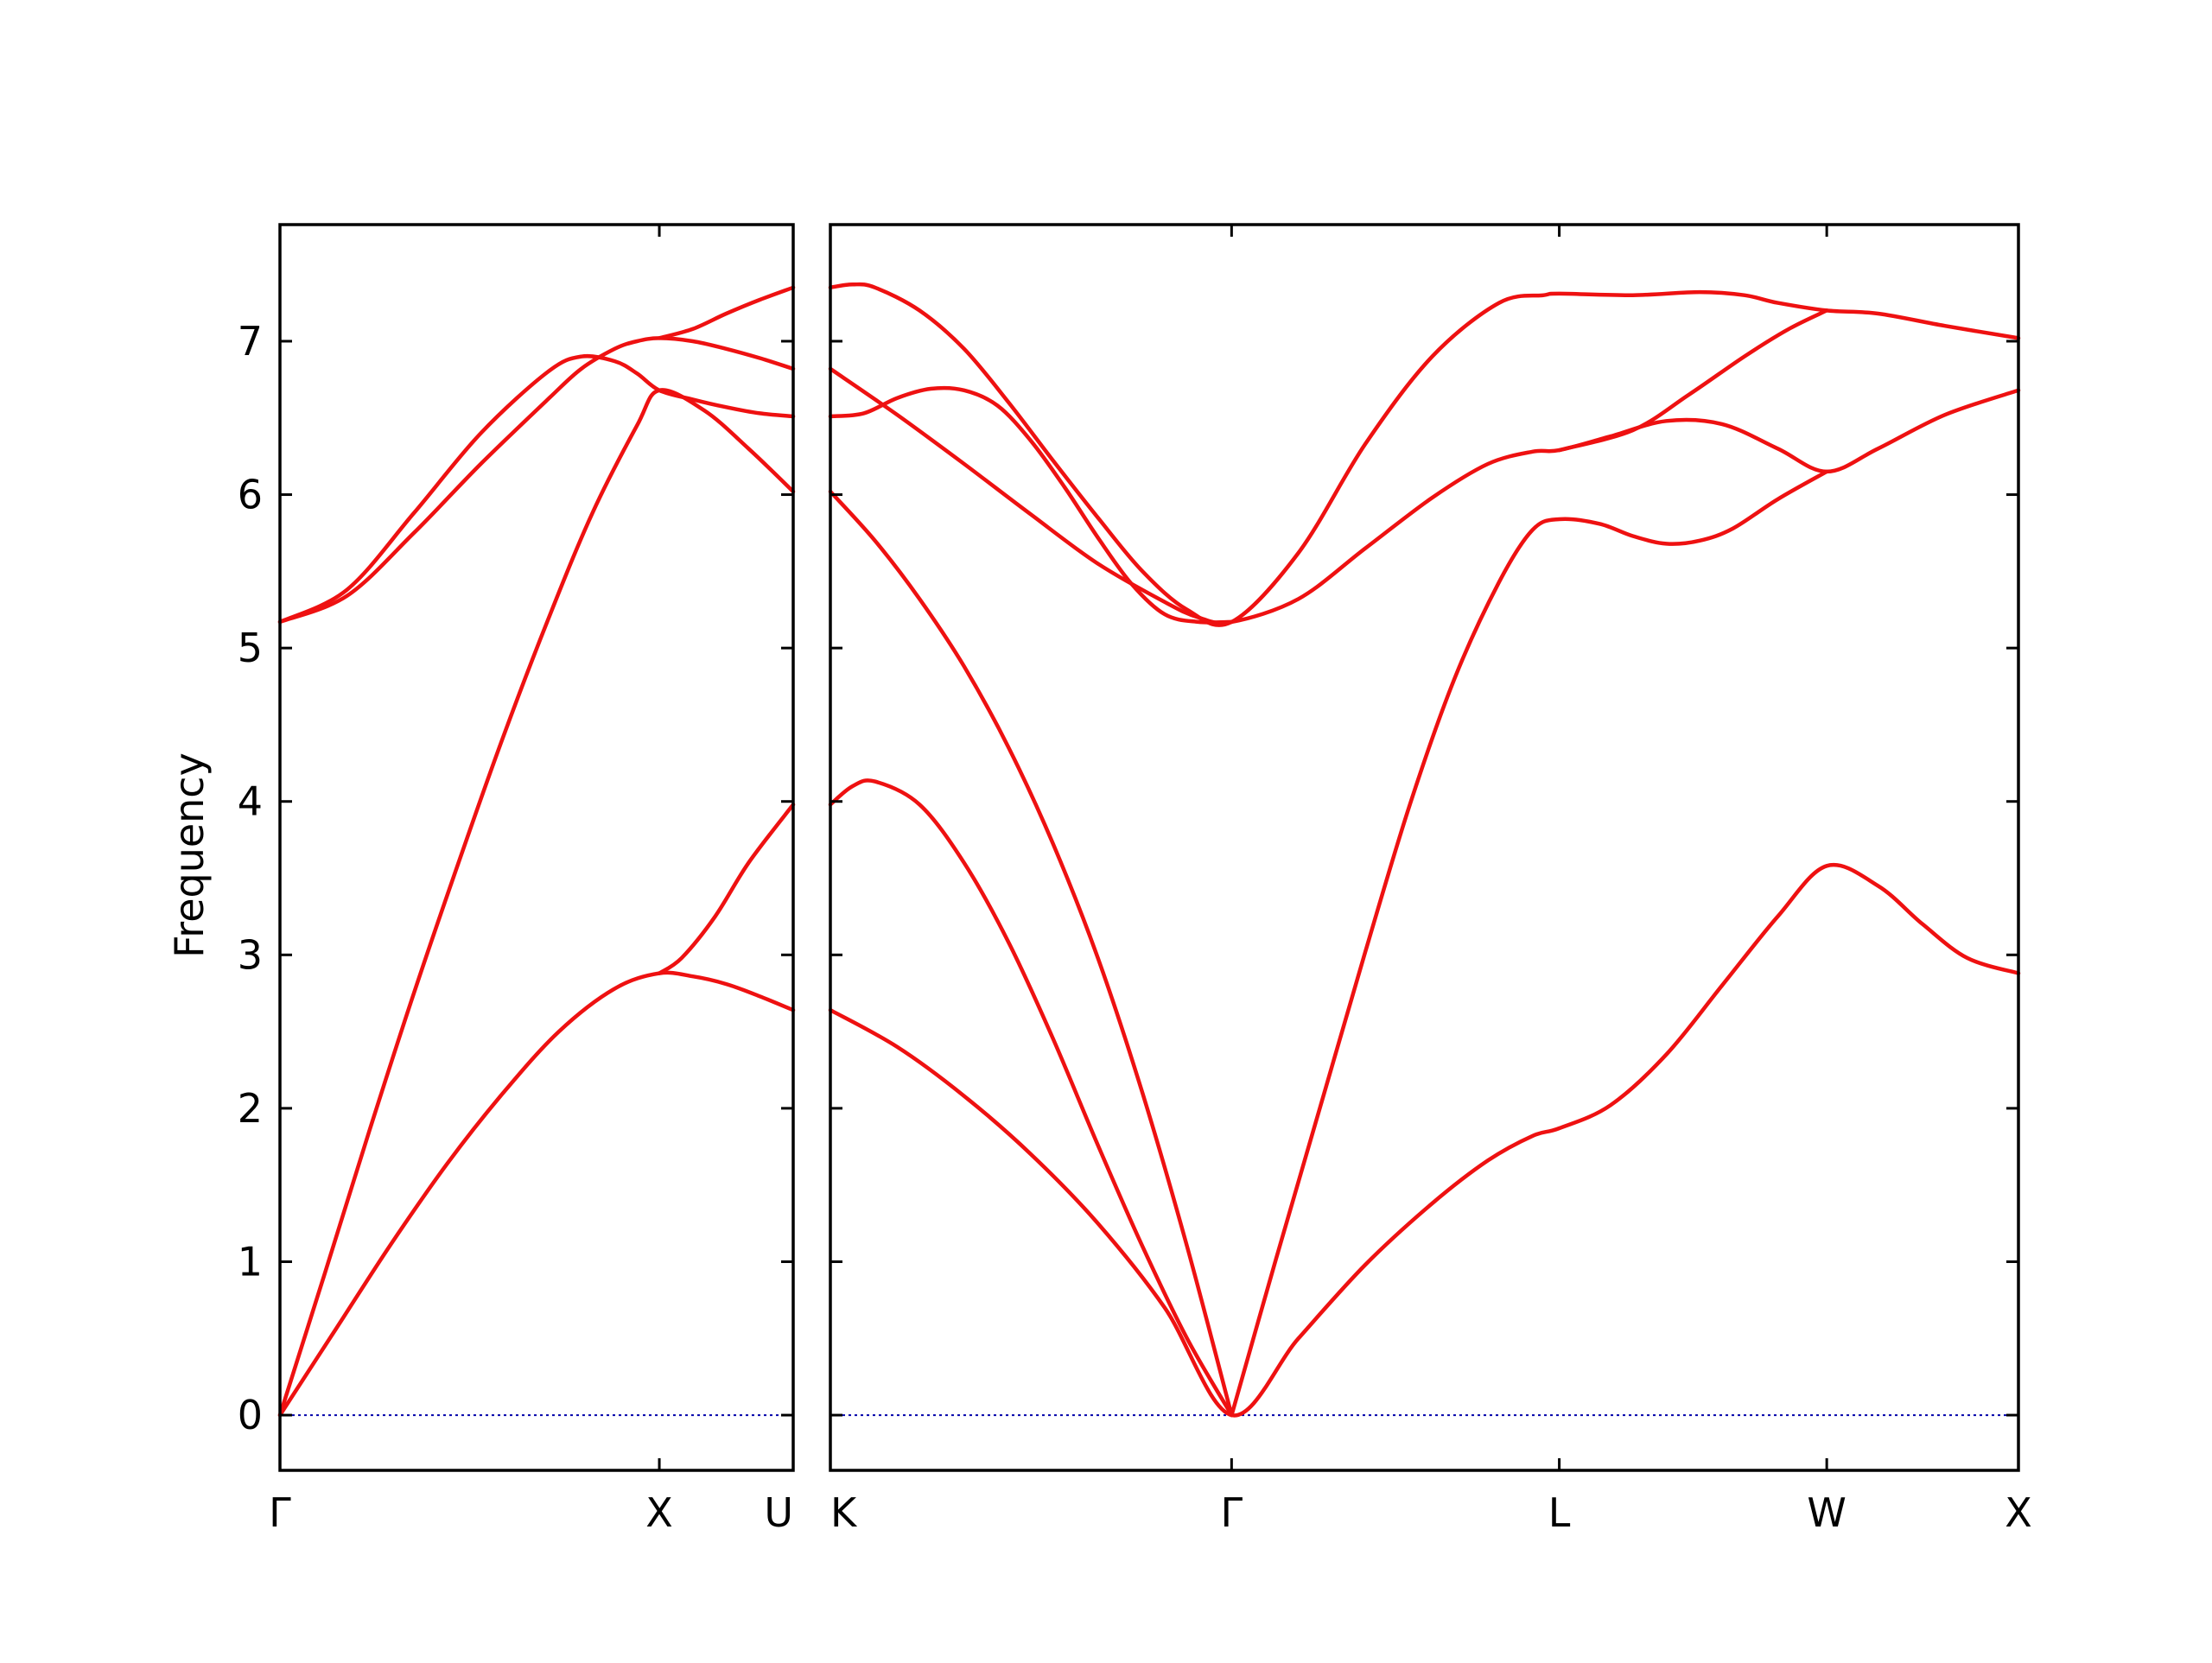 The image size is (2212, 1663). Describe the element at coordinates (844, 1513) in the screenshot. I see `x-tick-label: K` at that location.